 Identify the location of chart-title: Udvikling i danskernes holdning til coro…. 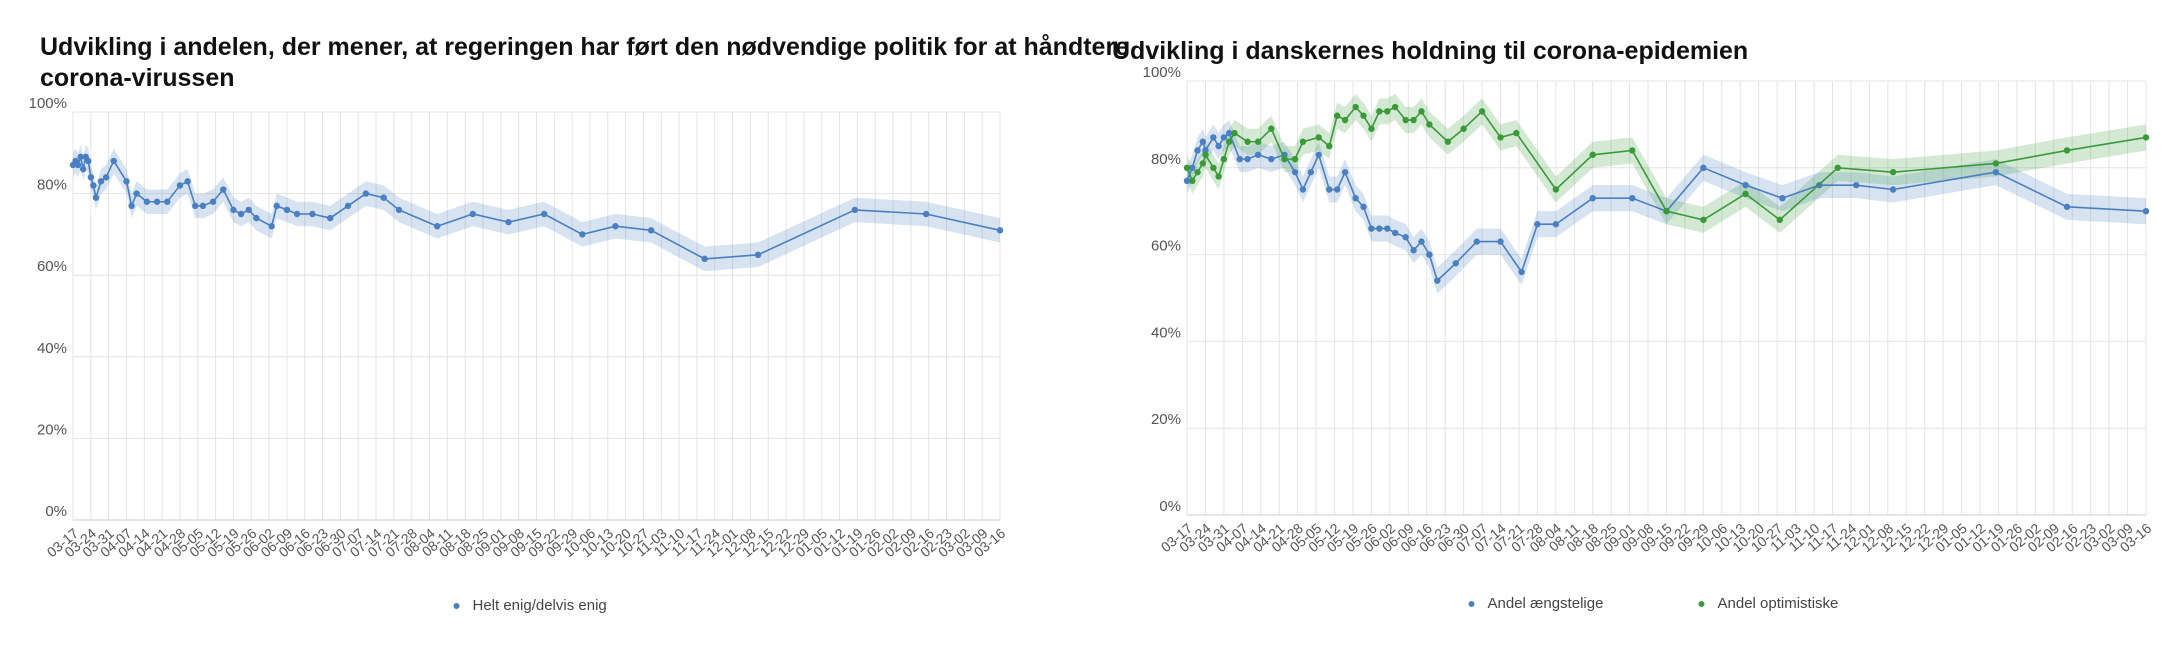
(1430, 51).